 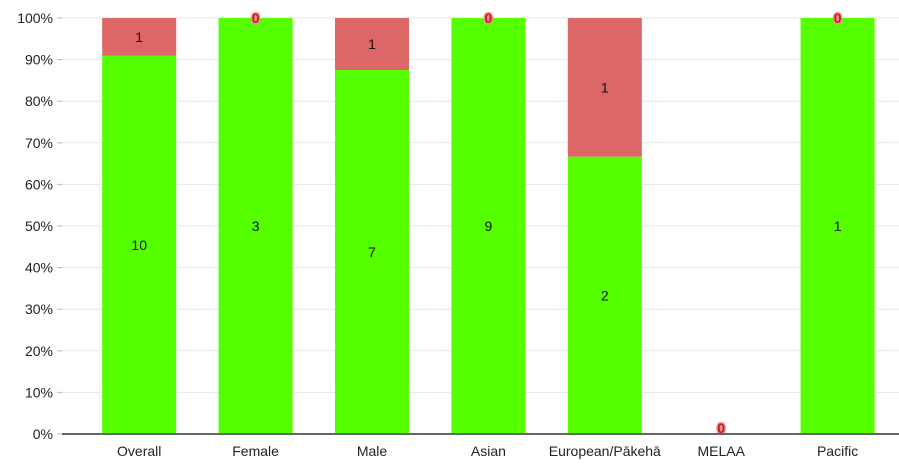 What do you see at coordinates (39, 268) in the screenshot?
I see `y-tick-label: 40%` at bounding box center [39, 268].